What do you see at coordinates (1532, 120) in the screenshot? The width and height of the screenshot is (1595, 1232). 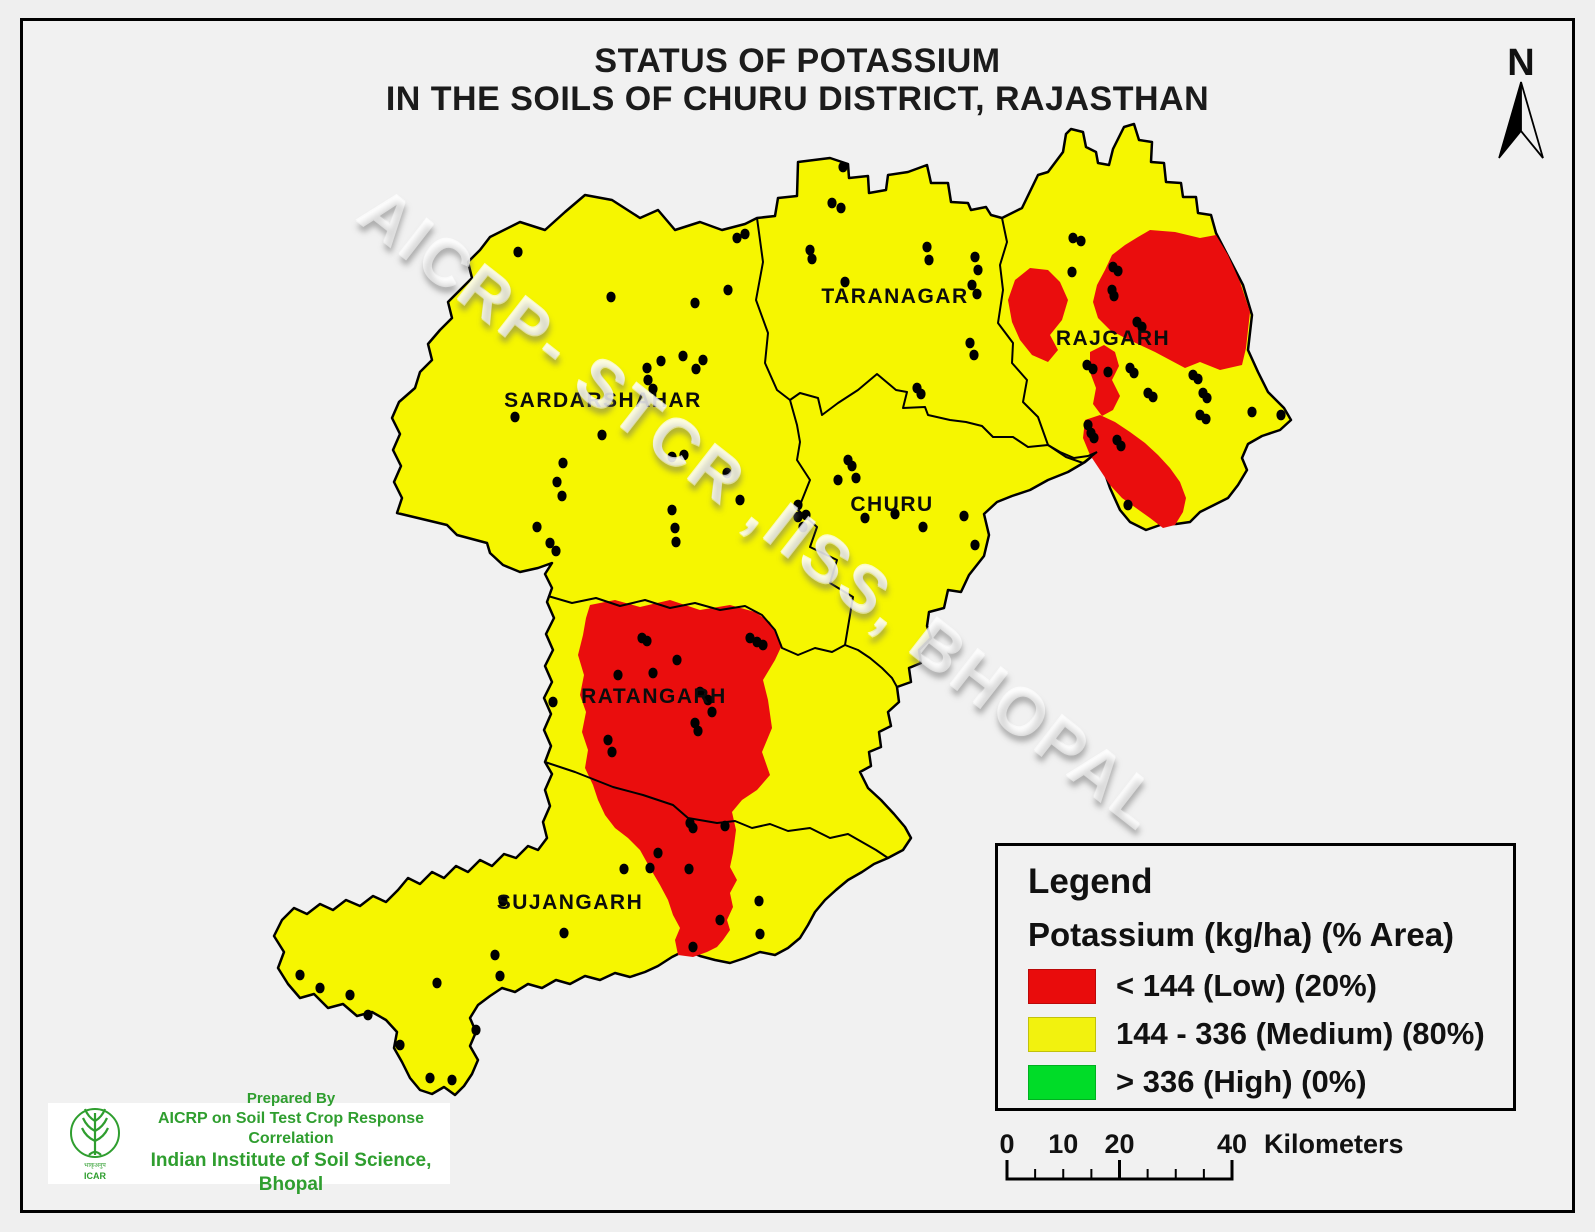 I see `north-arrow-icon` at bounding box center [1532, 120].